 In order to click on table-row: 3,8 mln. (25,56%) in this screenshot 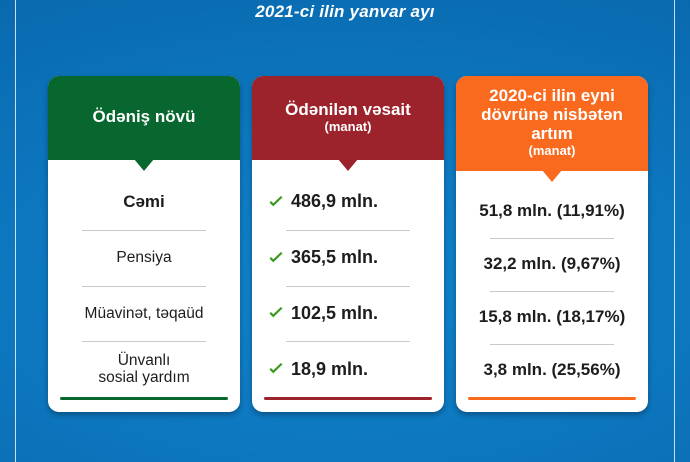, I will do `click(552, 370)`.